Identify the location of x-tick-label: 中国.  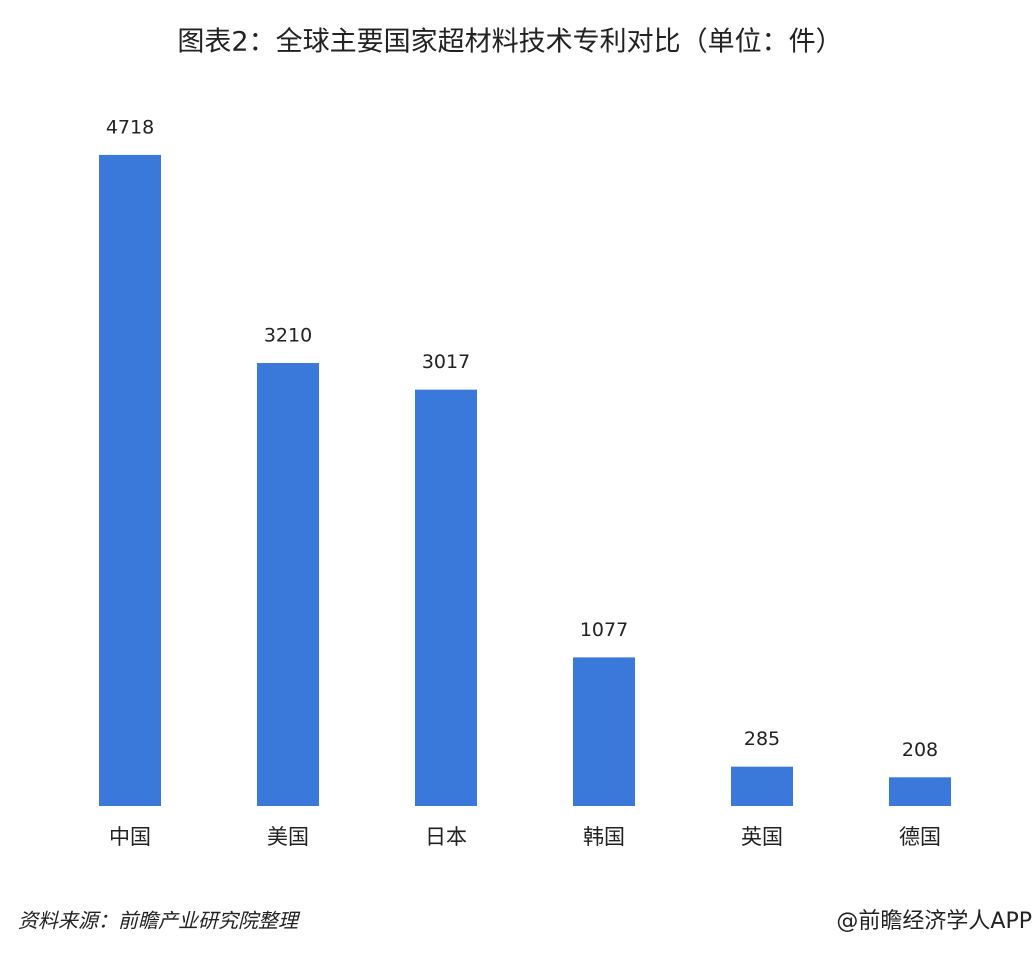
(130, 837).